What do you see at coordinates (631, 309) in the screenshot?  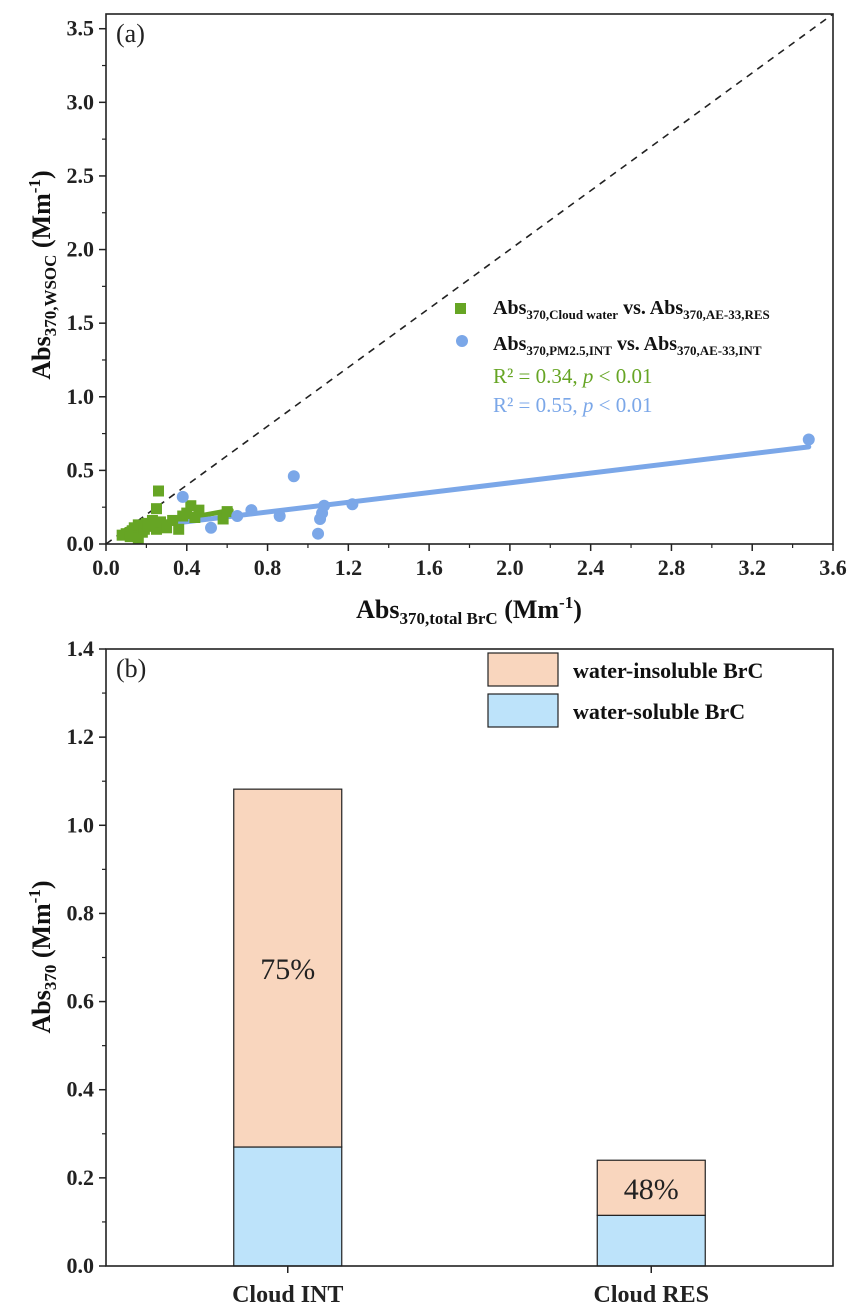 I see `legend-entry-cloud-water: Abs370,Cloud water vs. Abs370,AE-33,RES` at bounding box center [631, 309].